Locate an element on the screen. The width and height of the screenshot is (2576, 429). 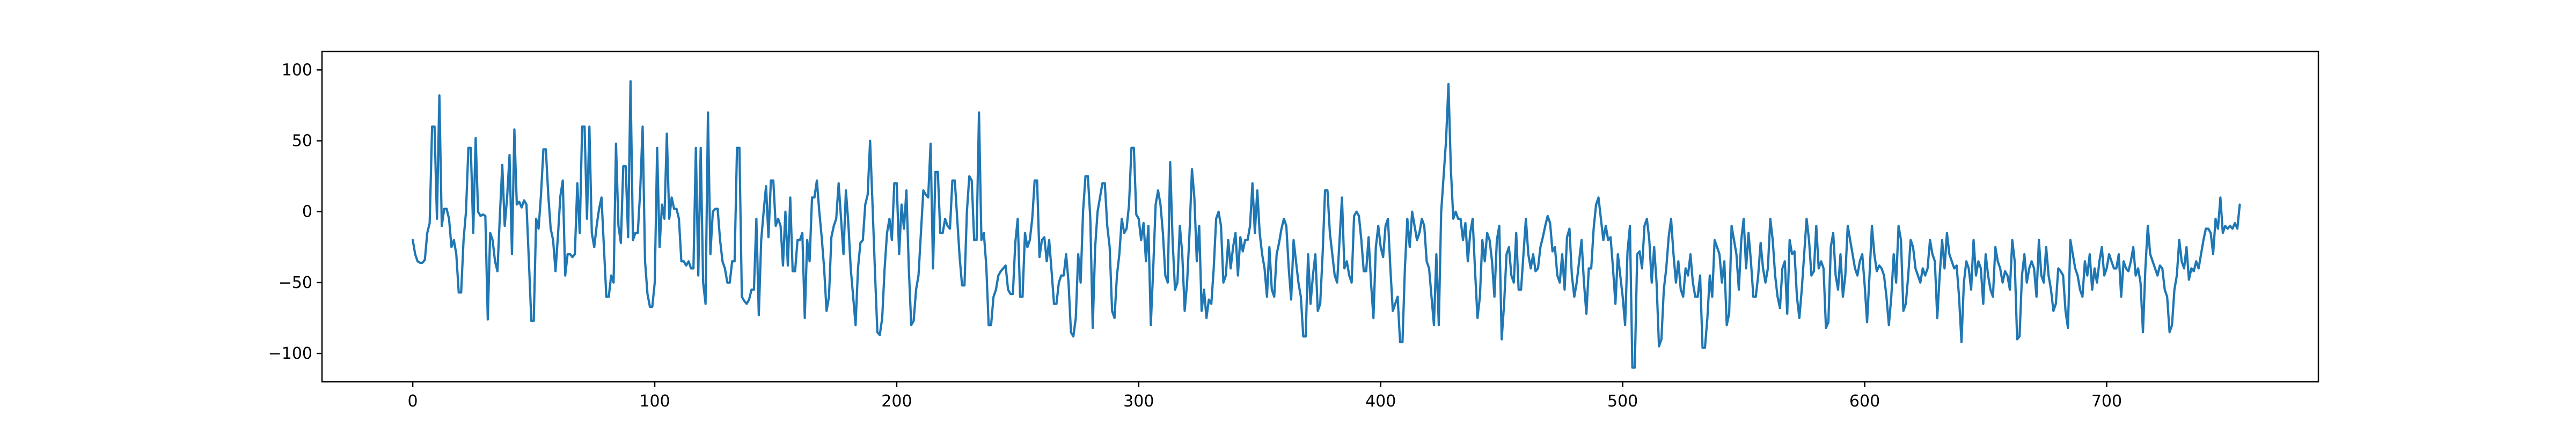
y-tick-label: 50 is located at coordinates (302, 141).